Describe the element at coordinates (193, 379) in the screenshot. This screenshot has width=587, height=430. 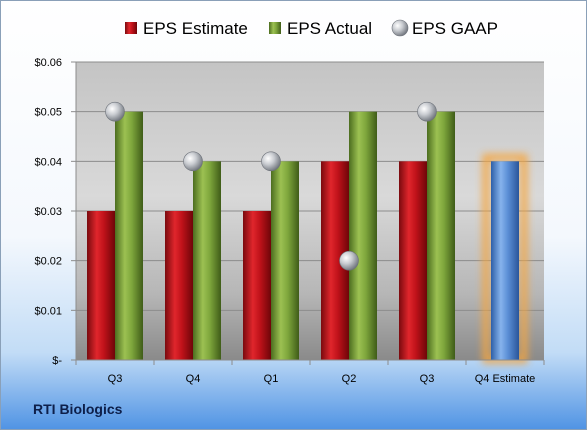
I see `x-tick-label: Q4` at that location.